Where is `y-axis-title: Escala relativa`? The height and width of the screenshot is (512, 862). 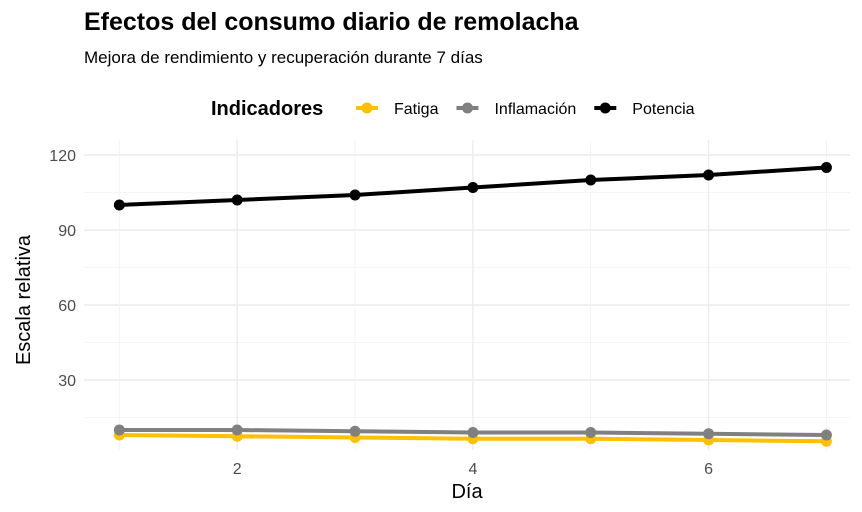 y-axis-title: Escala relativa is located at coordinates (24, 299).